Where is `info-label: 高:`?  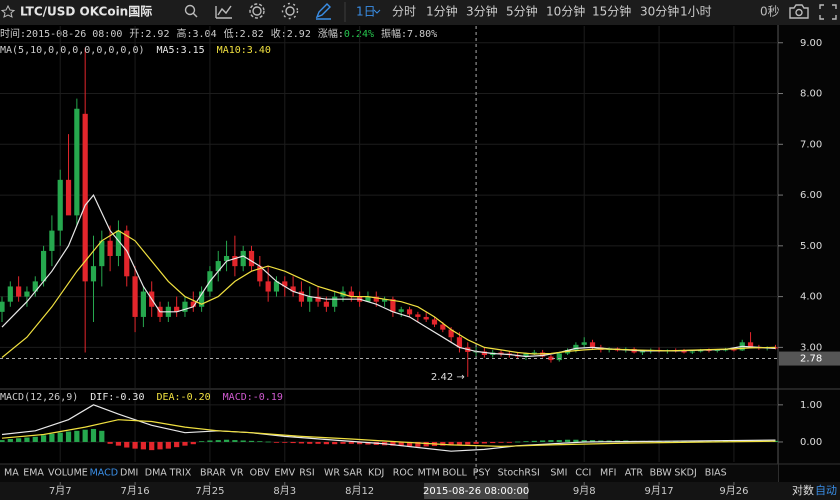 info-label: 高: is located at coordinates (184, 33).